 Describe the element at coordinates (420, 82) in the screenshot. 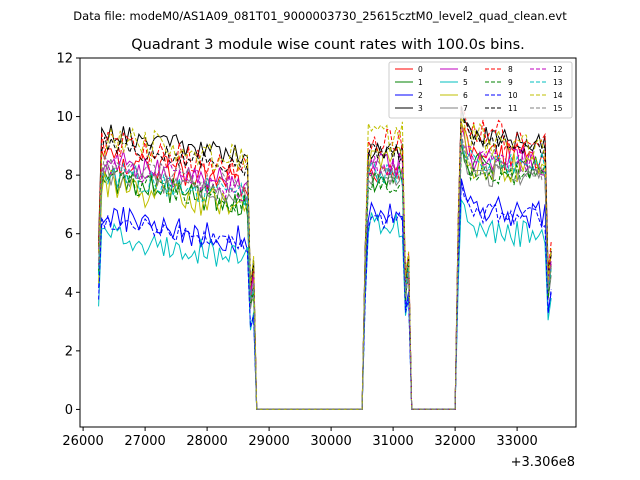

I see `legend-label-1: 1` at that location.